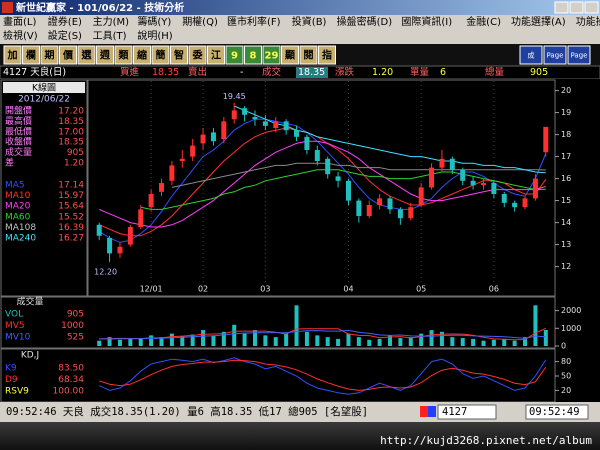 Image resolution: width=600 pixels, height=450 pixels. I want to click on toolbar-label: 選, so click(87, 55).